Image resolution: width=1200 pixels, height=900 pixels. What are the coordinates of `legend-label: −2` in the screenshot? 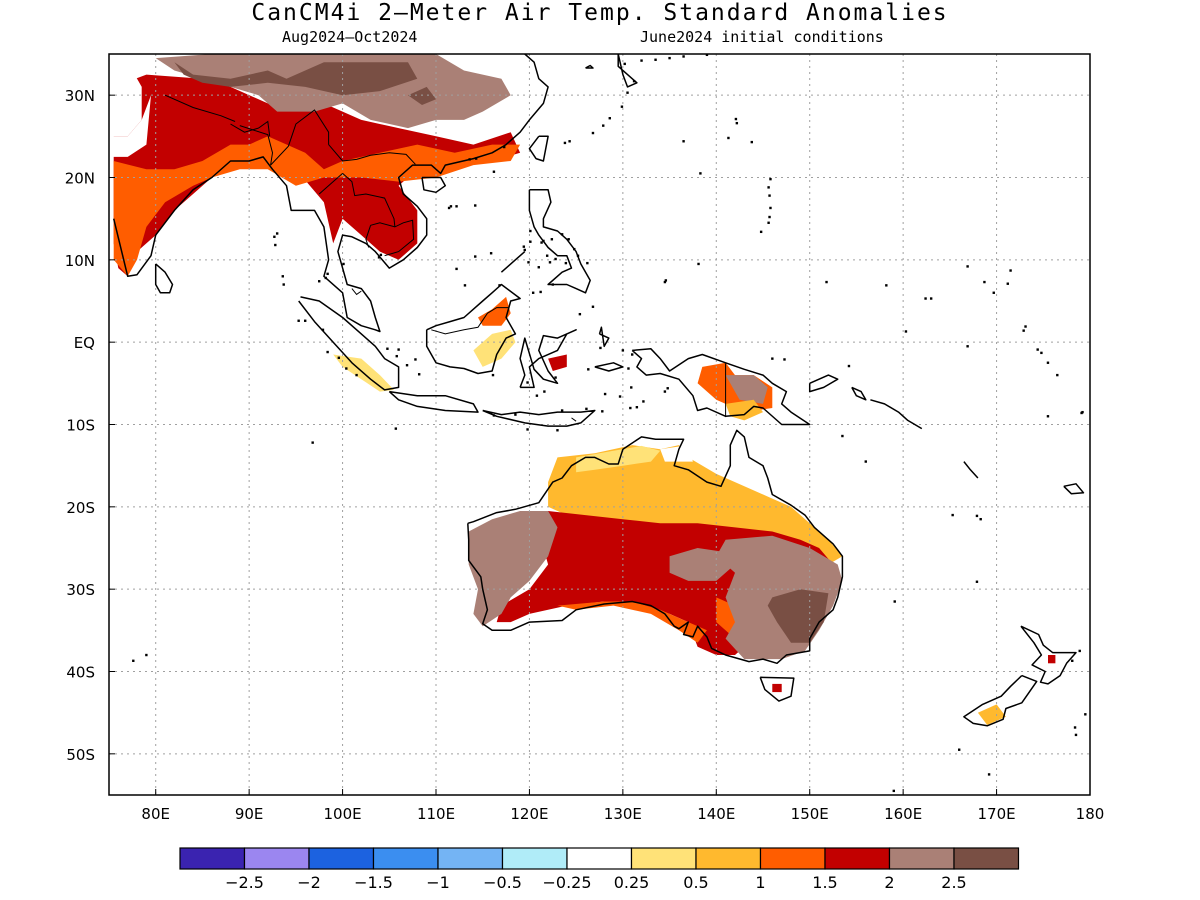 It's located at (309, 882).